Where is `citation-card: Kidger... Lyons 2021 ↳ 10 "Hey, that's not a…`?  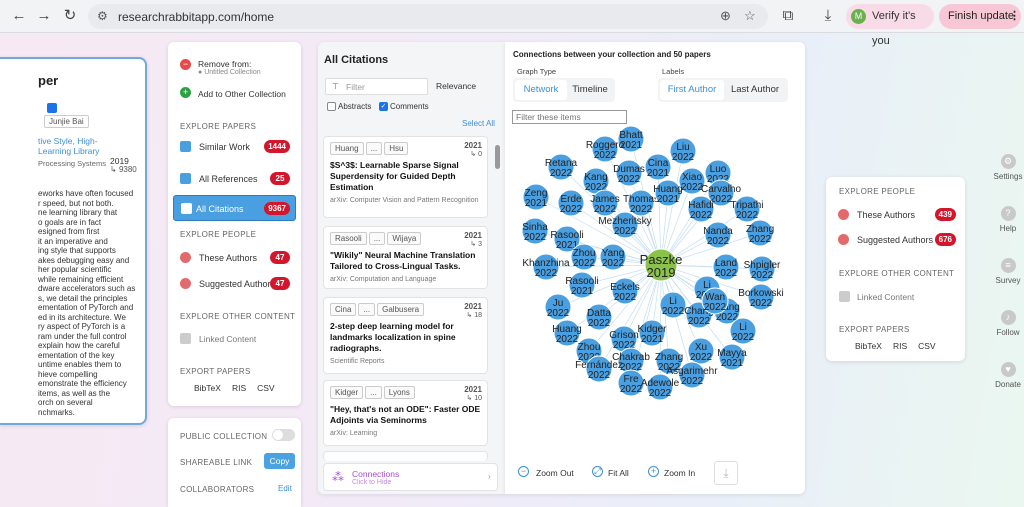
citation-card: Kidger... Lyons 2021 ↳ 10 "Hey, that's not a… is located at coordinates (405, 413).